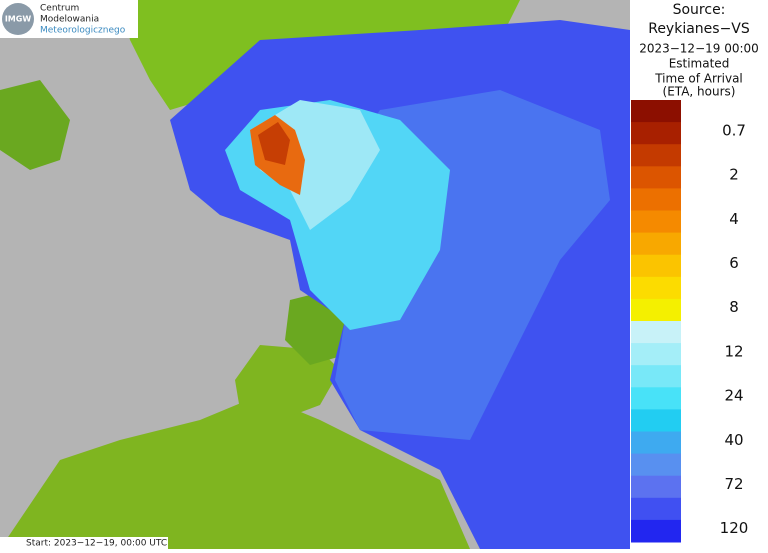  What do you see at coordinates (699, 49) in the screenshot?
I see `header-line: 2023−12−19 00:00` at bounding box center [699, 49].